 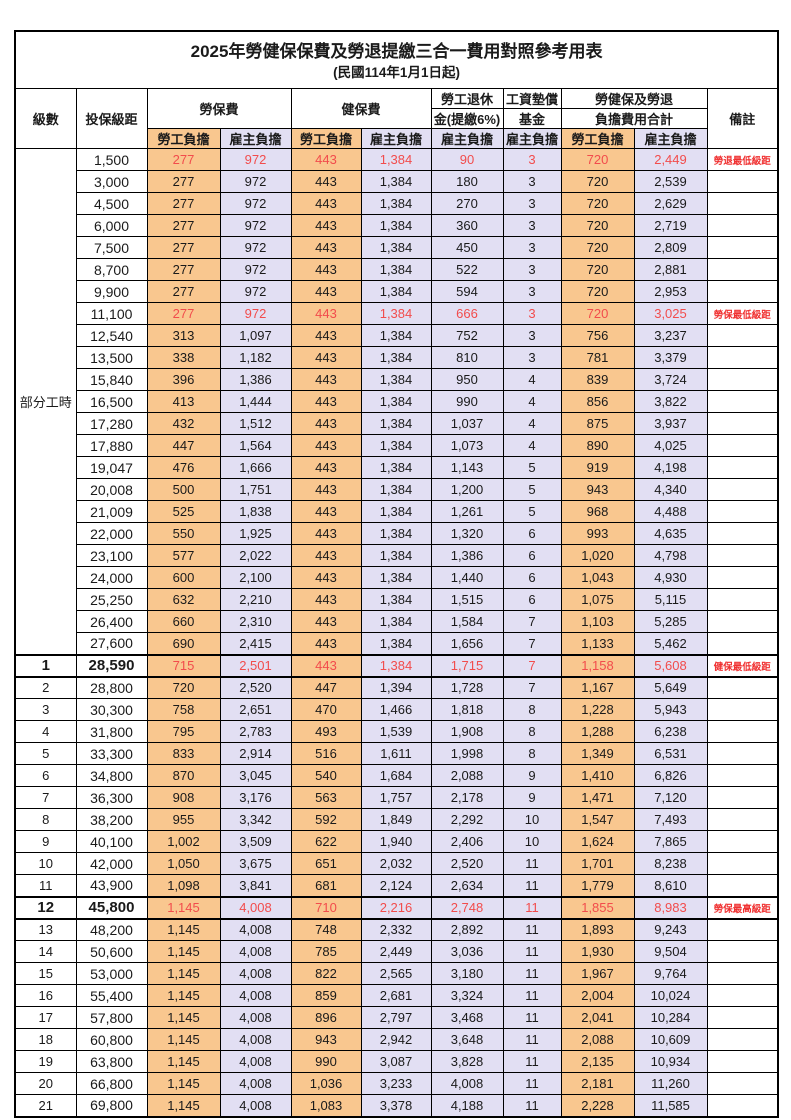 What do you see at coordinates (597, 1039) in the screenshot?
I see `total-employee-cell: 2,088` at bounding box center [597, 1039].